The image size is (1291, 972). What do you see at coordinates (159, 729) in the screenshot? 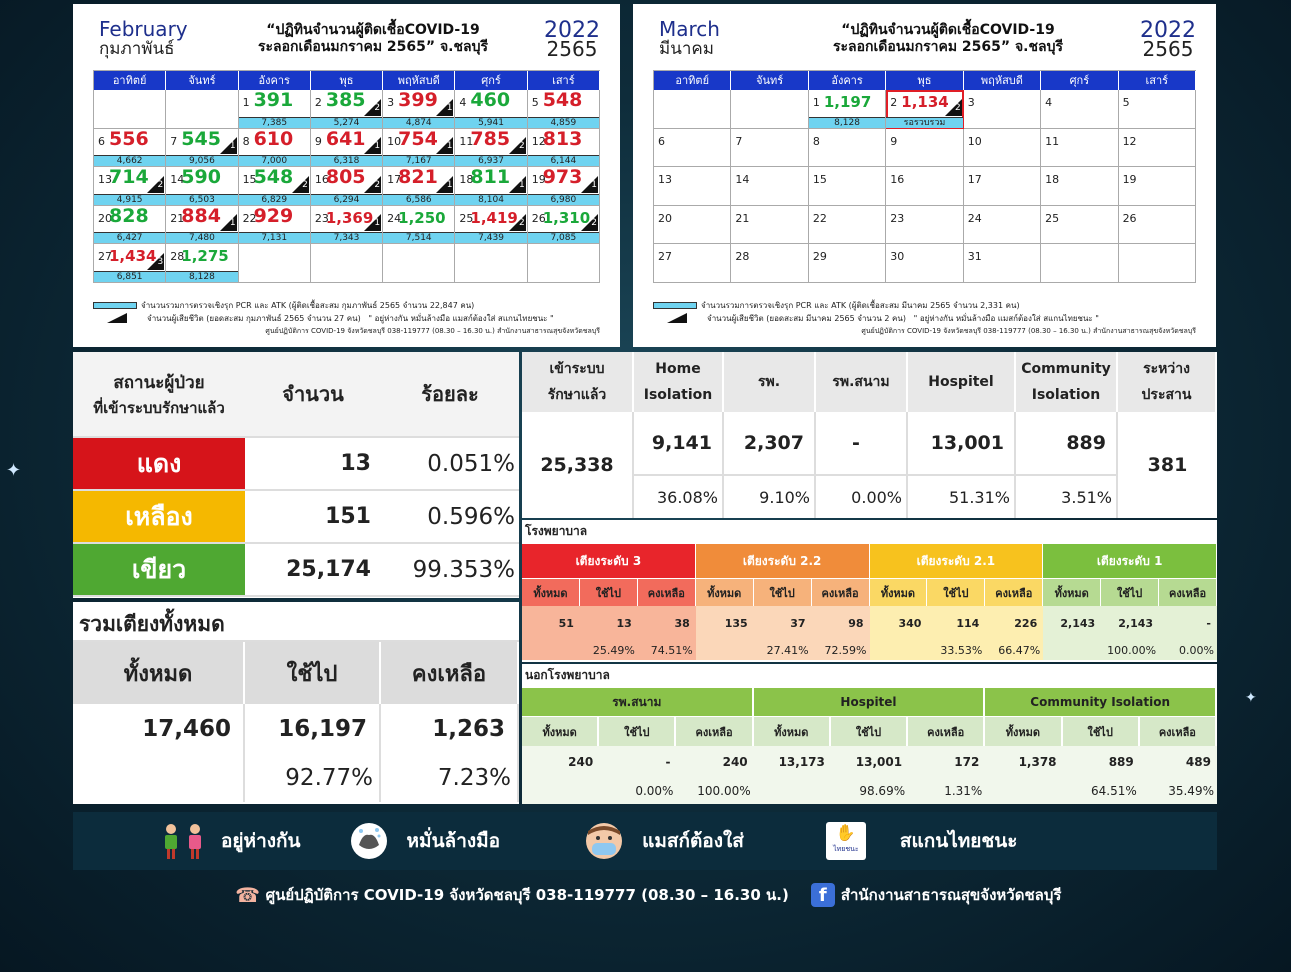
I see `beds-total: 17,460` at bounding box center [159, 729].